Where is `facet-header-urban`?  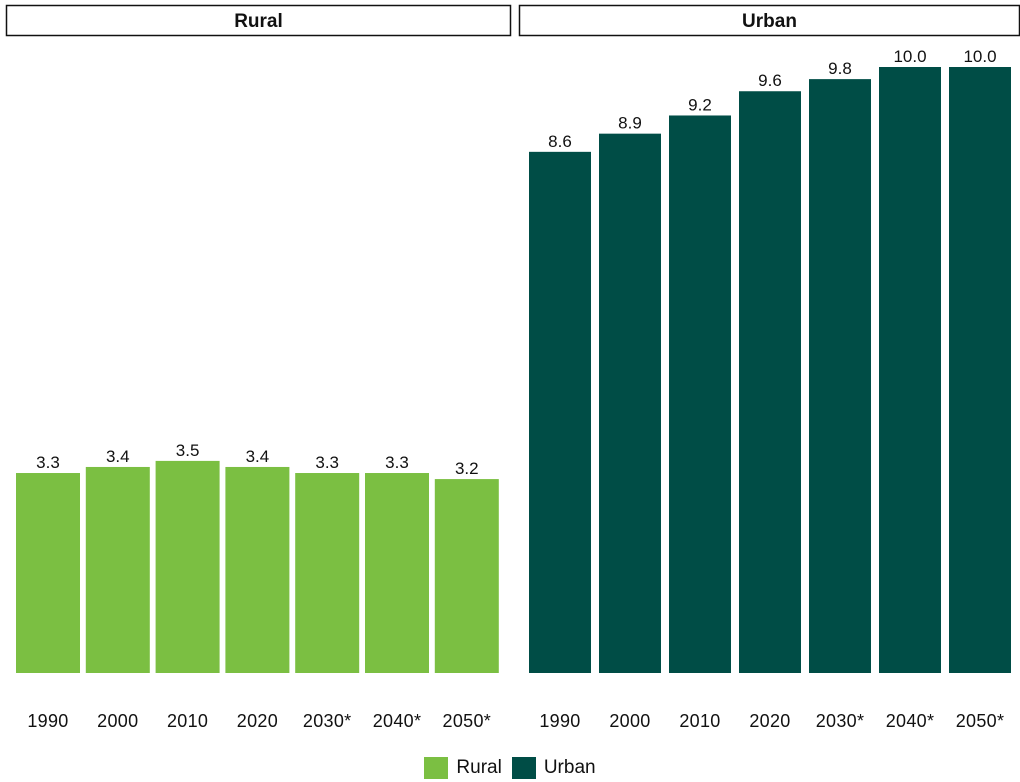 facet-header-urban is located at coordinates (769, 20).